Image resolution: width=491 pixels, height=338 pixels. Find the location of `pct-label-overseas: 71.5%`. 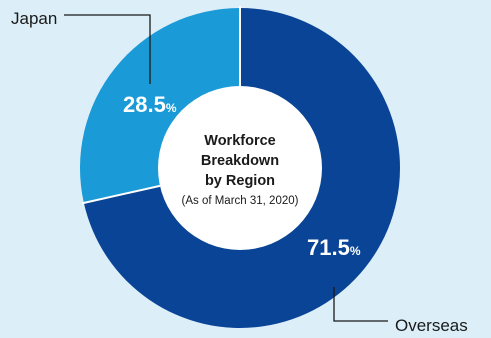

pct-label-overseas: 71.5% is located at coordinates (334, 247).